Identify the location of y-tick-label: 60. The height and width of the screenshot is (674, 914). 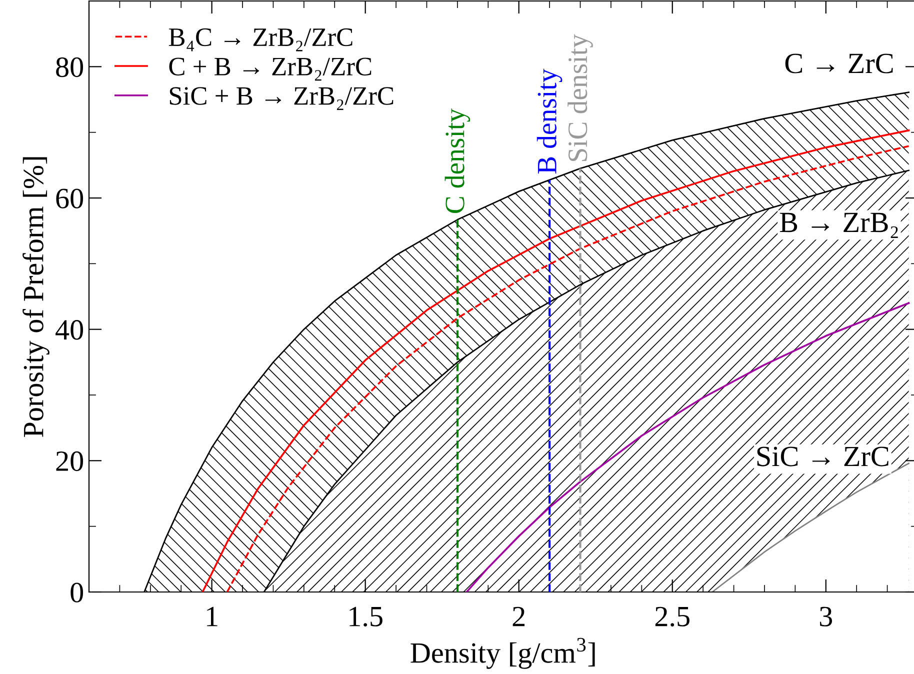
(70, 198).